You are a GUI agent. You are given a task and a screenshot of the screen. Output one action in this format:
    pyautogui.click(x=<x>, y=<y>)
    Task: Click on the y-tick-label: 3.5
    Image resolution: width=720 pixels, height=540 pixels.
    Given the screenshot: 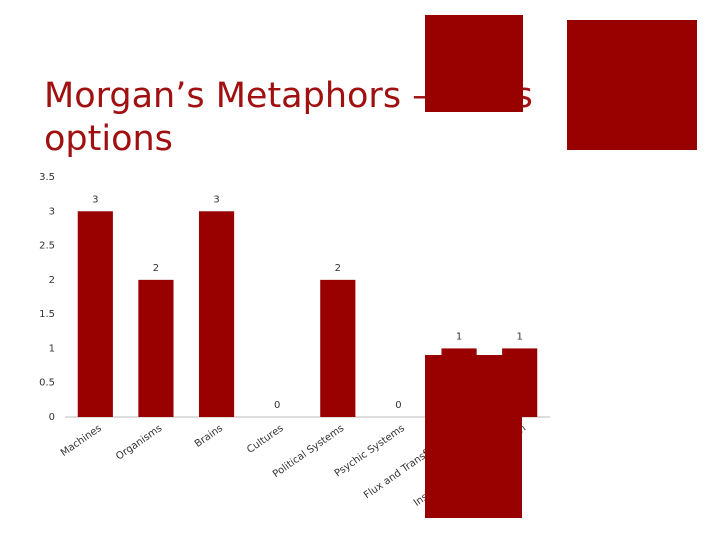 What is the action you would take?
    pyautogui.click(x=47, y=177)
    